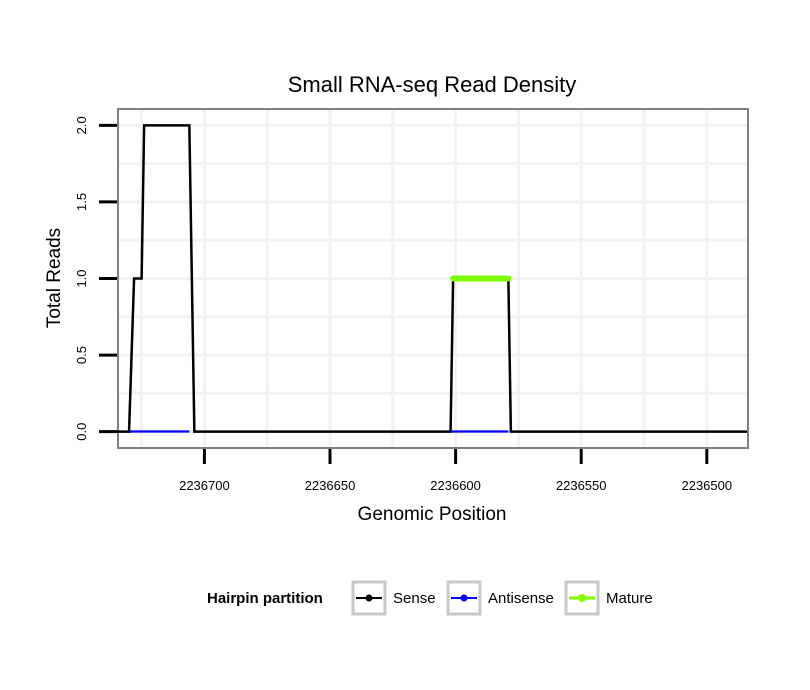  Describe the element at coordinates (369, 598) in the screenshot. I see `legend-sense-point` at that location.